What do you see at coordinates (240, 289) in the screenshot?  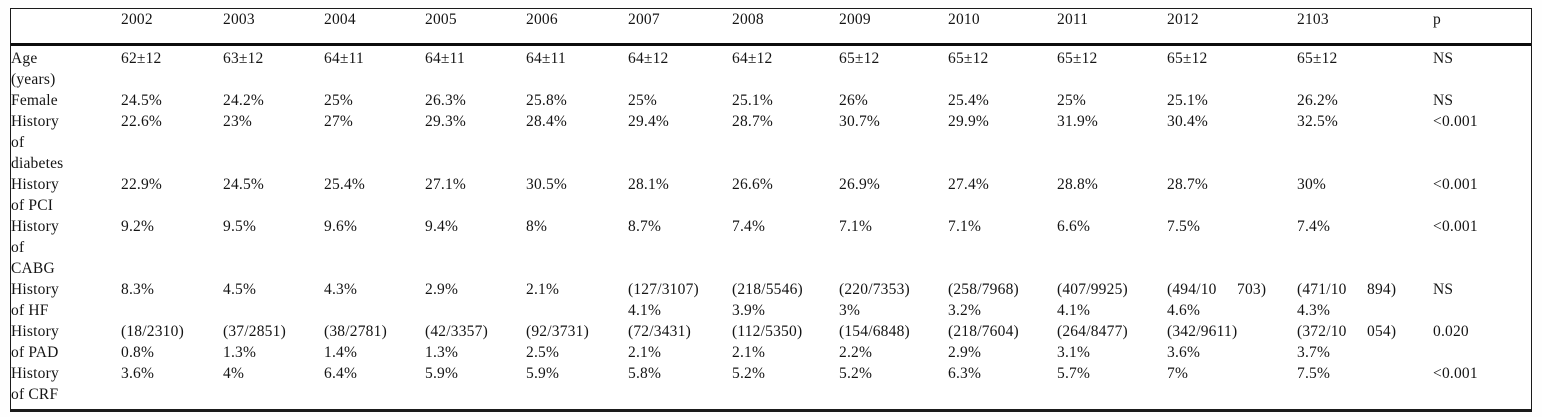 I see `value-cell: 4.5%` at bounding box center [240, 289].